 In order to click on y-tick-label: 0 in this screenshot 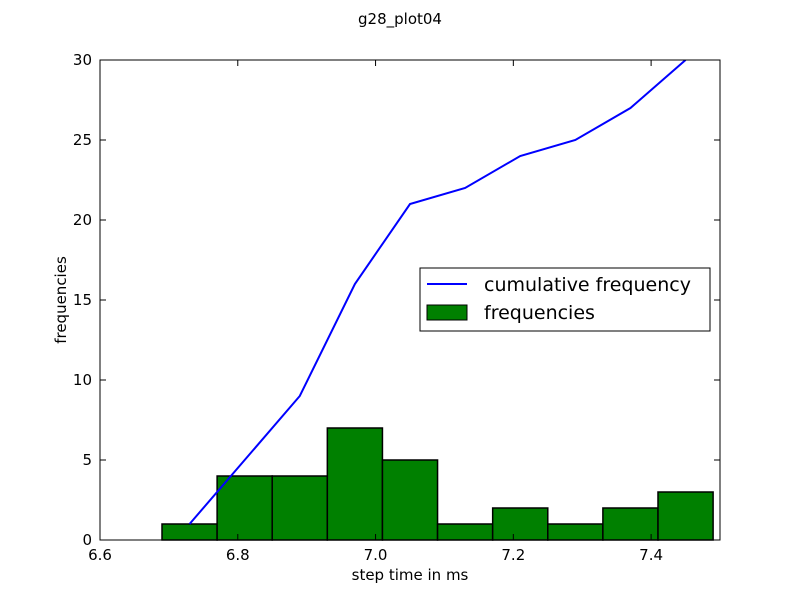, I will do `click(87, 540)`.